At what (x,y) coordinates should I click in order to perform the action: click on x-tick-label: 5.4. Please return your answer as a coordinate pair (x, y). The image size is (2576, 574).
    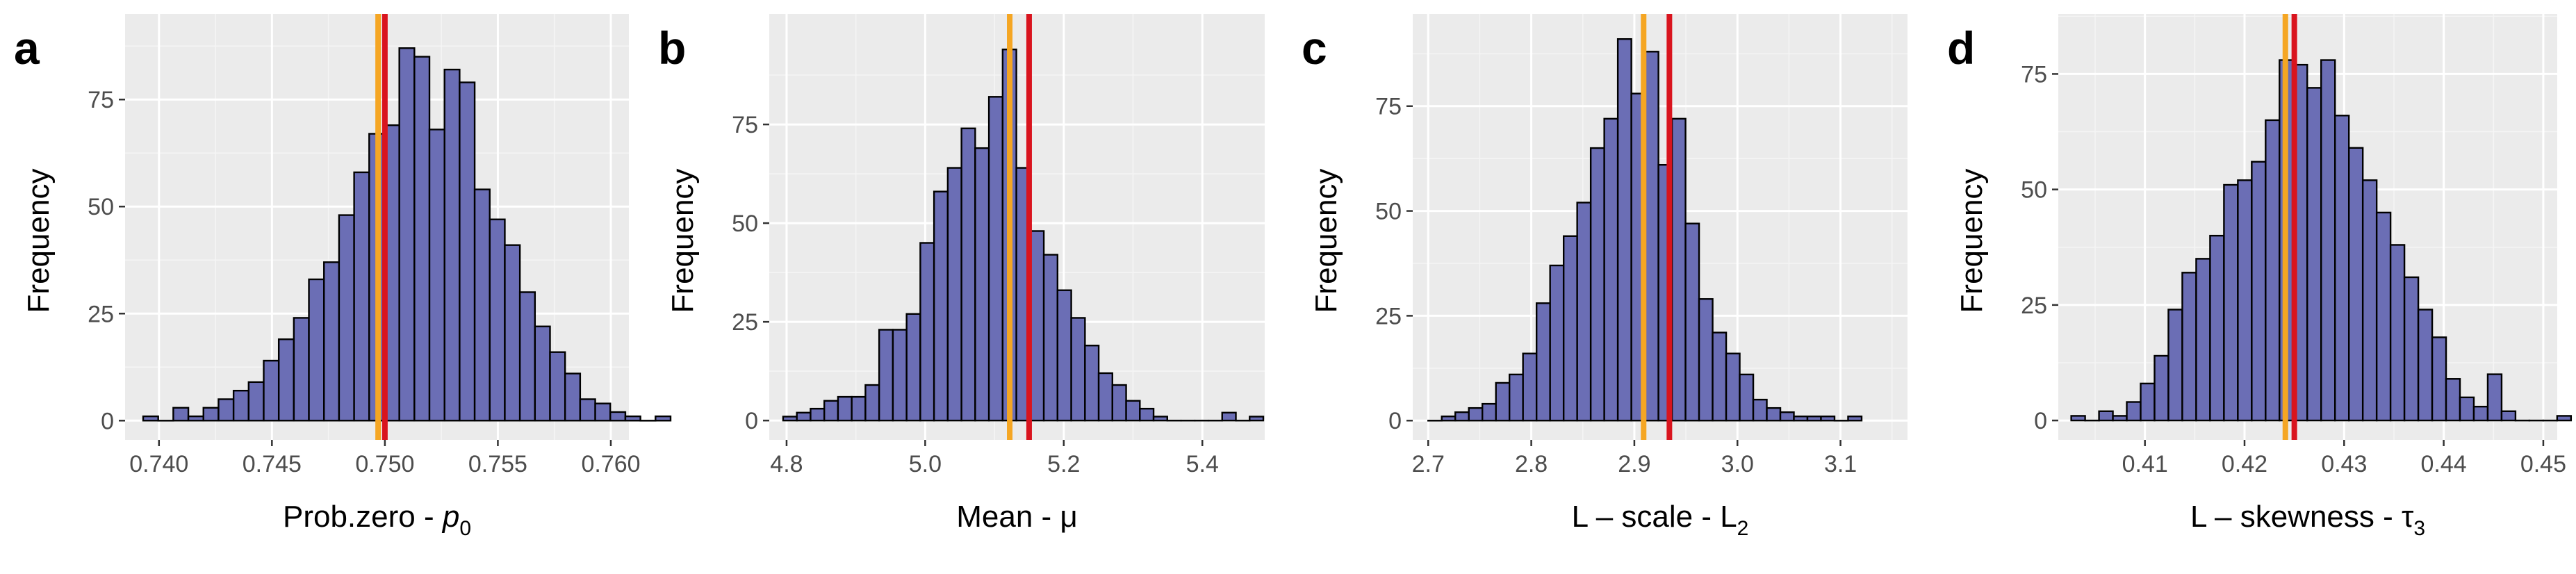
    Looking at the image, I should click on (1202, 464).